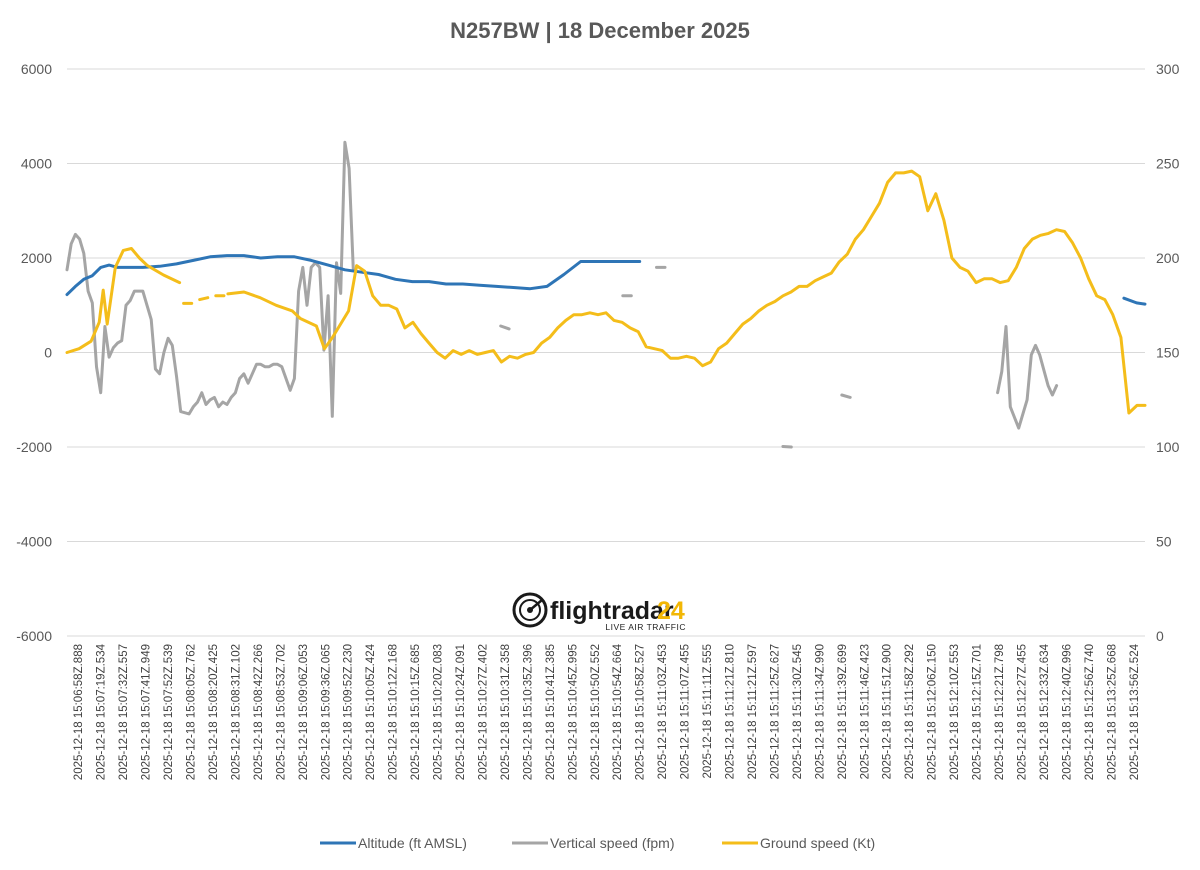  What do you see at coordinates (596, 712) in the screenshot?
I see `x-tick-label: 2025-12-18 15:10:50Z.552` at bounding box center [596, 712].